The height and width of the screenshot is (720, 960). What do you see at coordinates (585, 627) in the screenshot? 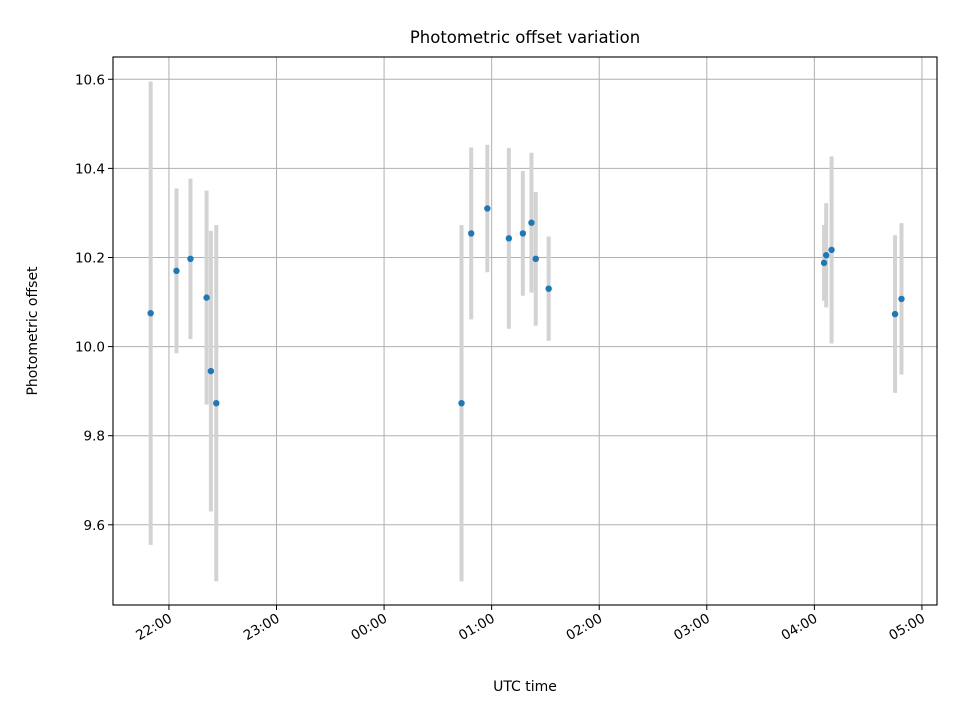
I see `x-tick-label: 02:00` at bounding box center [585, 627].